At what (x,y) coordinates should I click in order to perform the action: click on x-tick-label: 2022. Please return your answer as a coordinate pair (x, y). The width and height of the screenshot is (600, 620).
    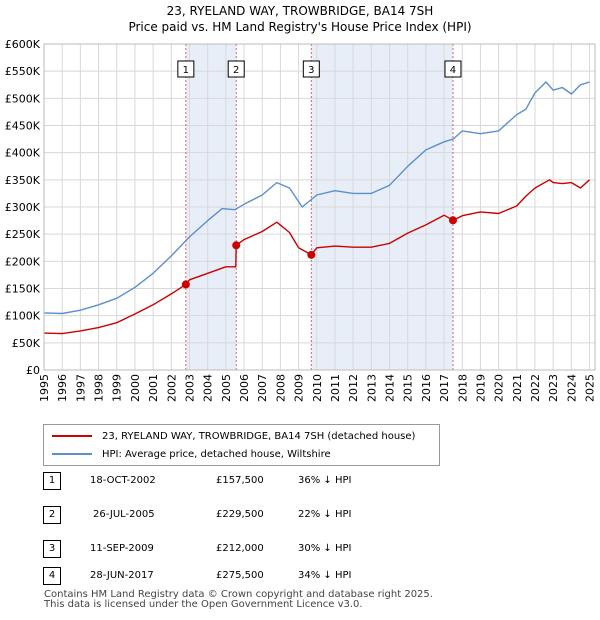
    Looking at the image, I should click on (535, 388).